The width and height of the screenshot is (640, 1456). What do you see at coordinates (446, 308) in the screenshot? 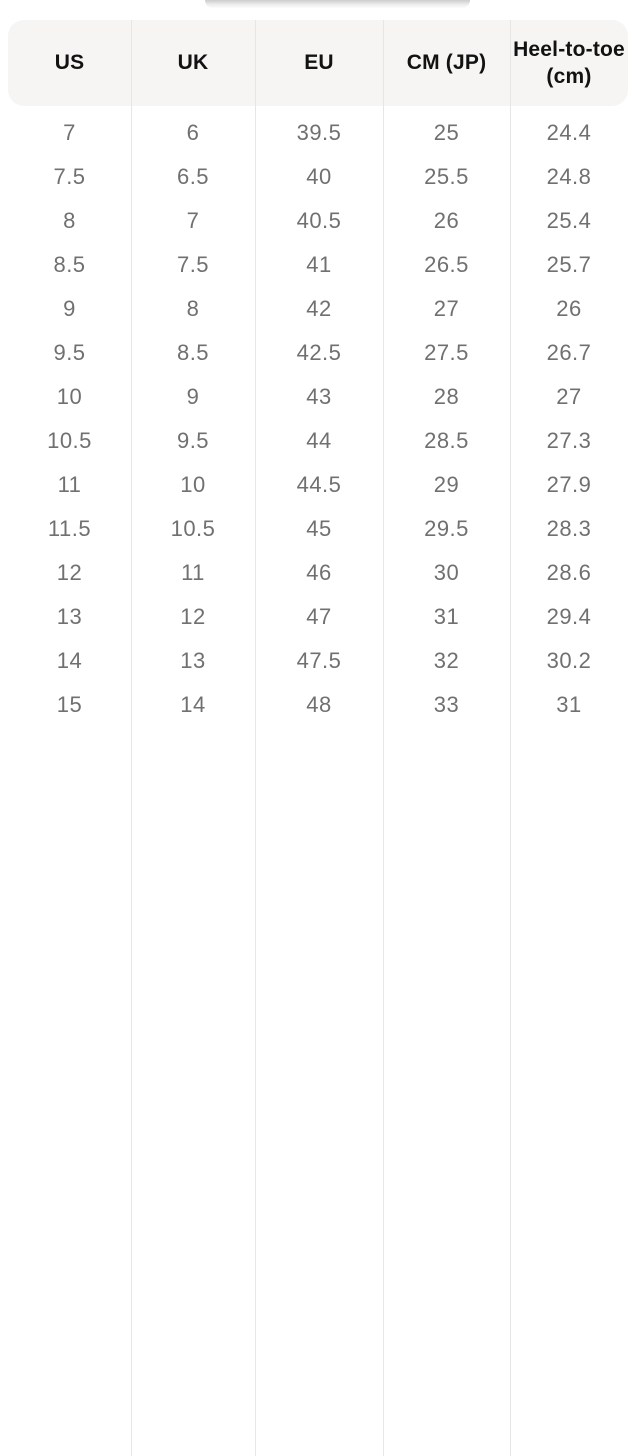
I see `cell-cm-jp: 27` at bounding box center [446, 308].